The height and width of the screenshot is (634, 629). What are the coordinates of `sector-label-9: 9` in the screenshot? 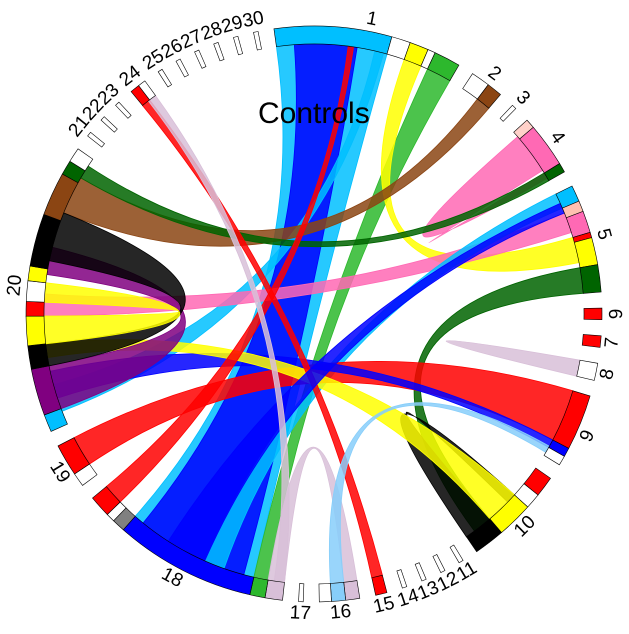 It's located at (587, 436).